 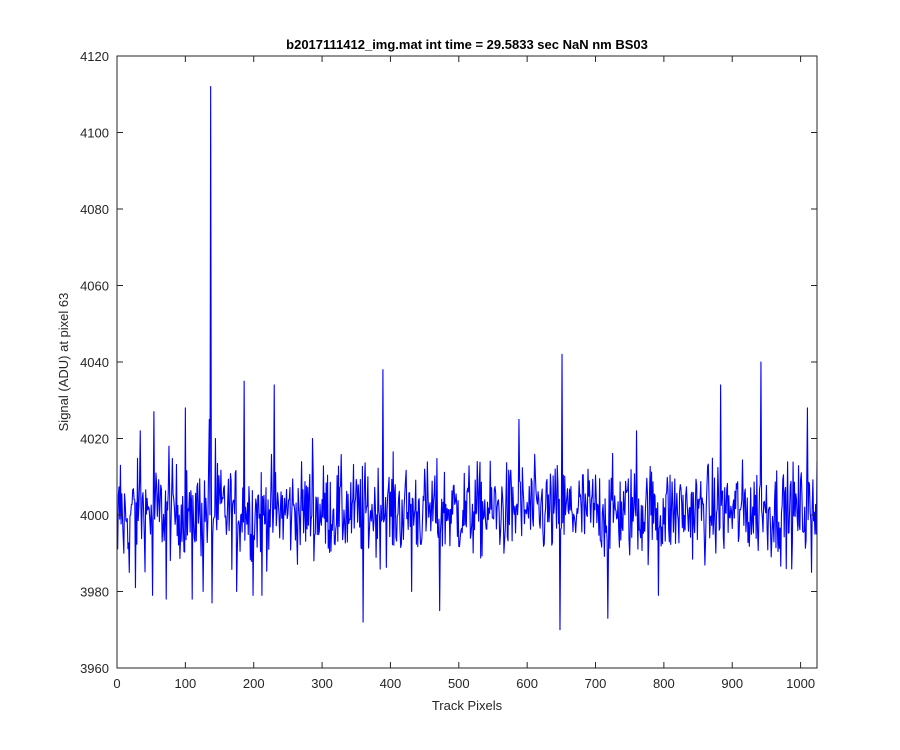 What do you see at coordinates (94, 209) in the screenshot?
I see `y-tick-label: 4080` at bounding box center [94, 209].